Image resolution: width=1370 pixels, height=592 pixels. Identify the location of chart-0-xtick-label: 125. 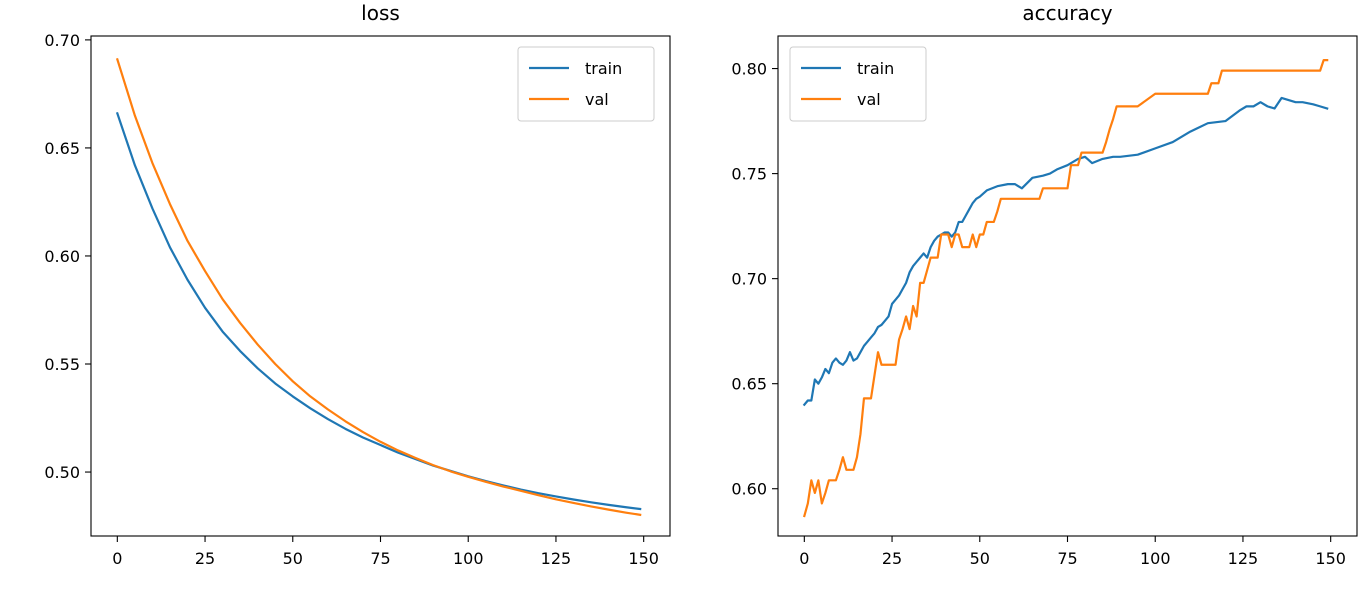
(556, 558).